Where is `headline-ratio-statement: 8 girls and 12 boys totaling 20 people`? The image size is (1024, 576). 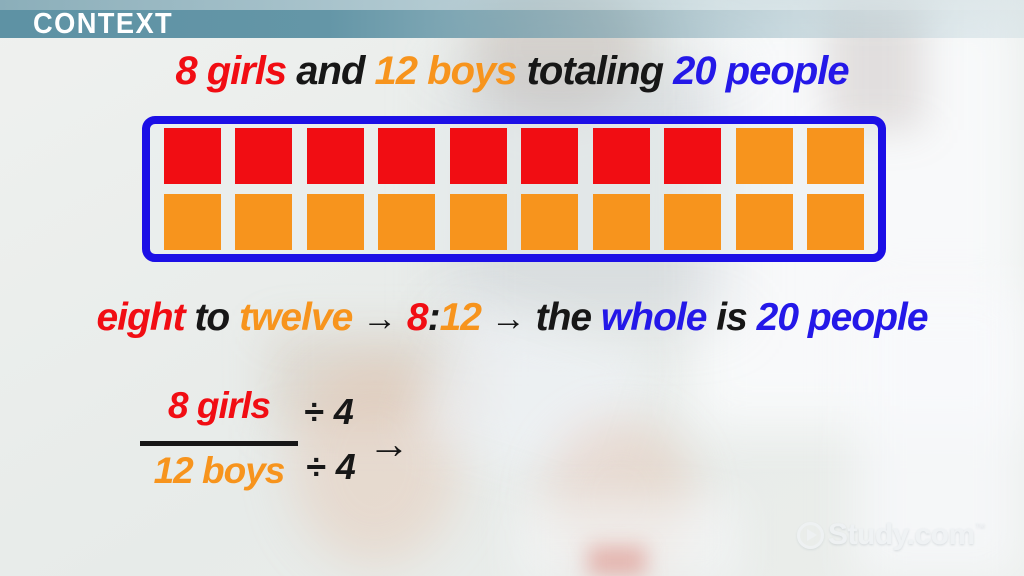
headline-ratio-statement: 8 girls and 12 boys totaling 20 people is located at coordinates (512, 71).